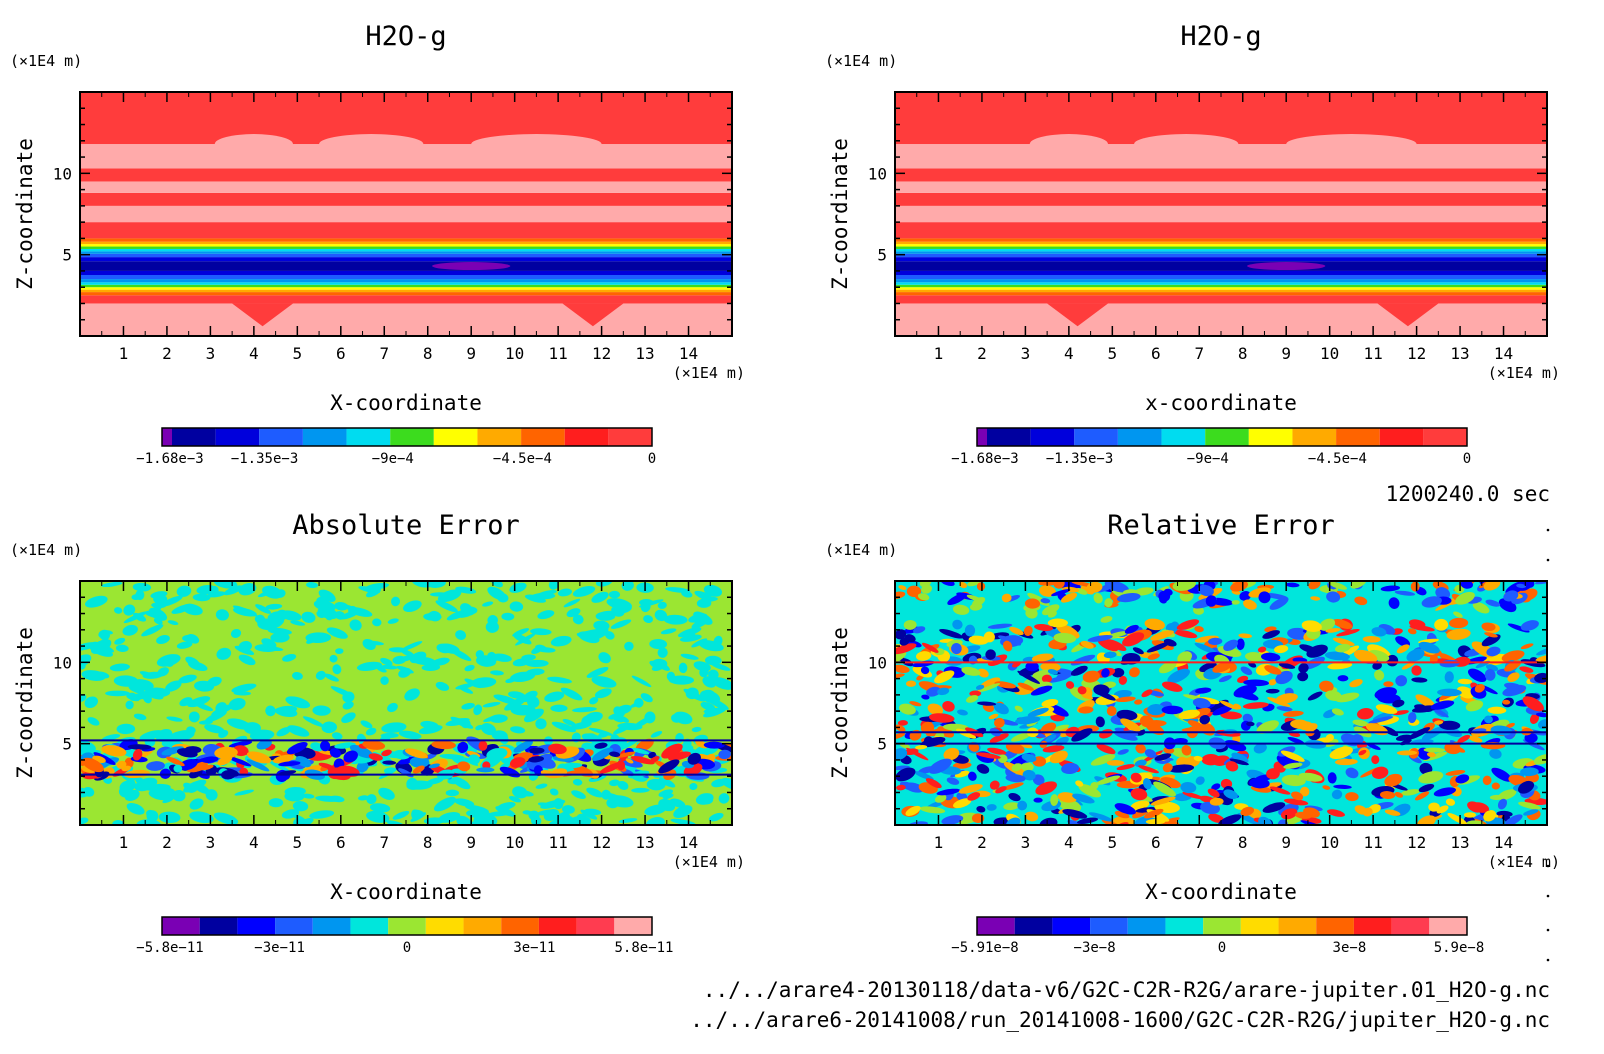 The image size is (1604, 1054). What do you see at coordinates (1548, 745) in the screenshot?
I see `decorative-dots` at bounding box center [1548, 745].